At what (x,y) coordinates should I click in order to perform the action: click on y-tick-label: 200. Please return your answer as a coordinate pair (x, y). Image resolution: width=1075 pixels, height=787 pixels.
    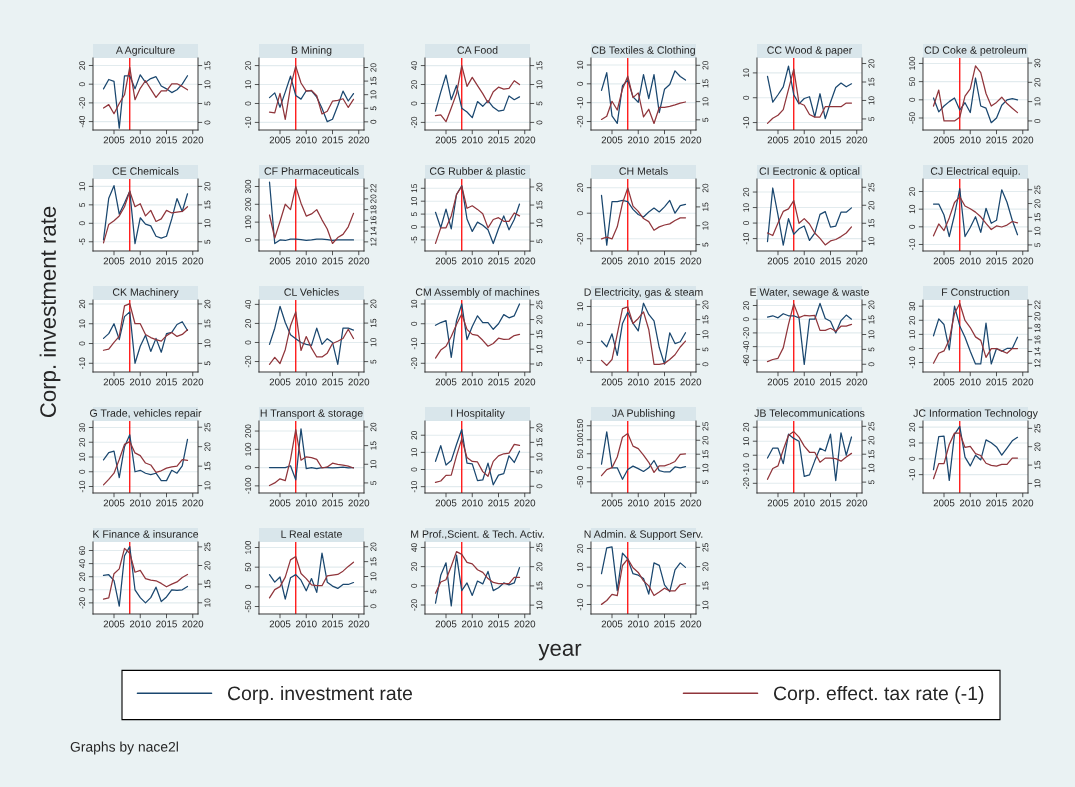
    Looking at the image, I should click on (248, 431).